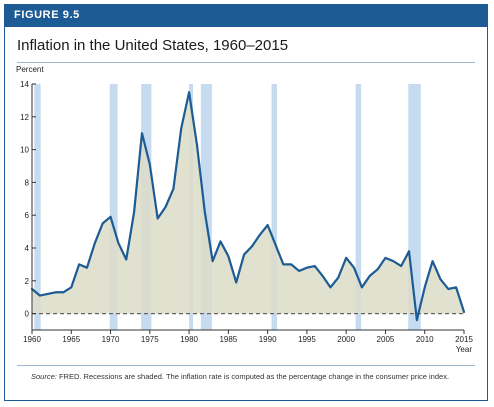 The image size is (494, 407). I want to click on y-tick-label: 2, so click(27, 281).